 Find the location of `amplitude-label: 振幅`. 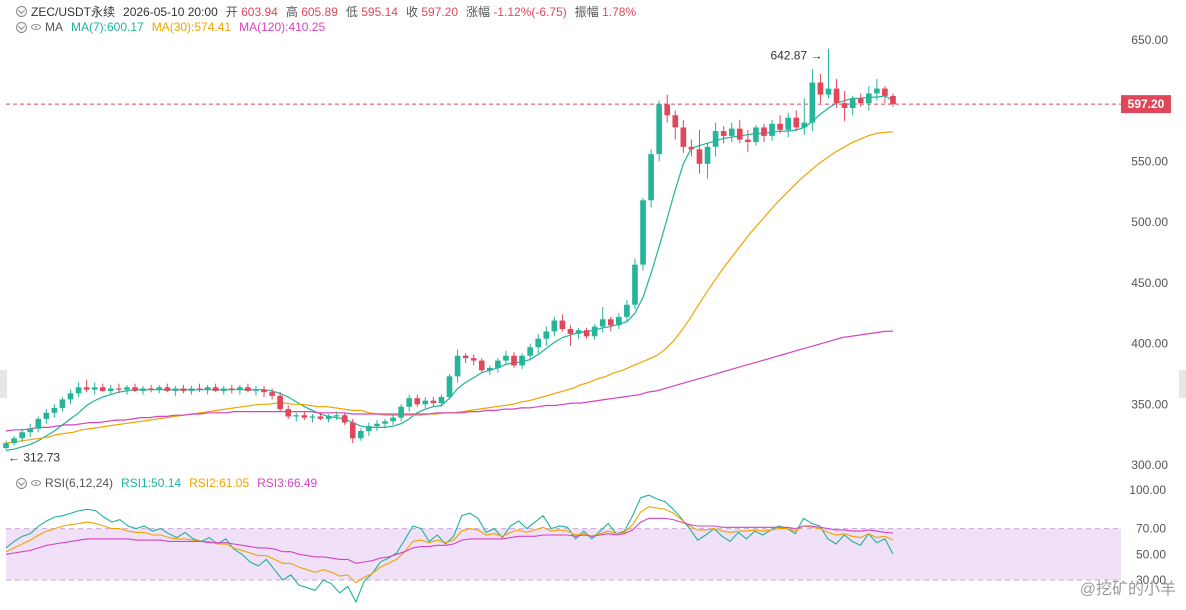

amplitude-label: 振幅 is located at coordinates (586, 12).